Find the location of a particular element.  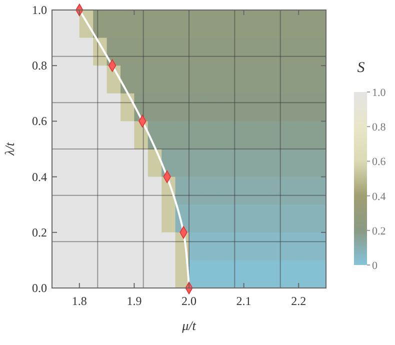

color-bar-label: 1.0 is located at coordinates (379, 93).